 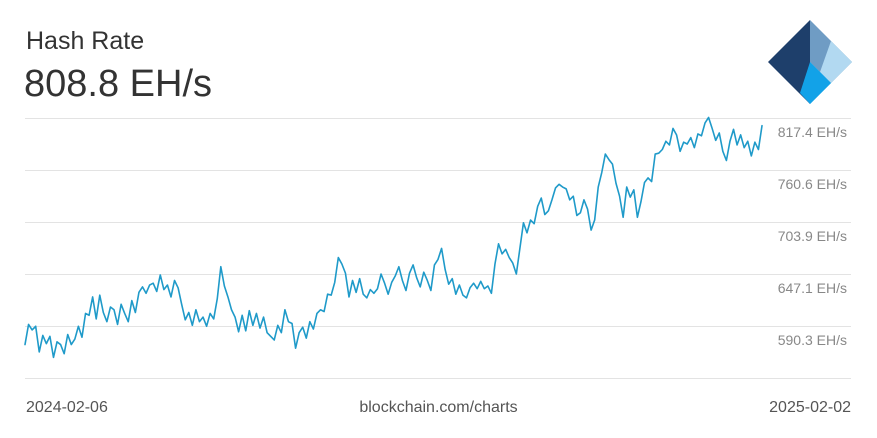 What do you see at coordinates (118, 84) in the screenshot?
I see `current-hash-rate-value: 808.8 EH/s` at bounding box center [118, 84].